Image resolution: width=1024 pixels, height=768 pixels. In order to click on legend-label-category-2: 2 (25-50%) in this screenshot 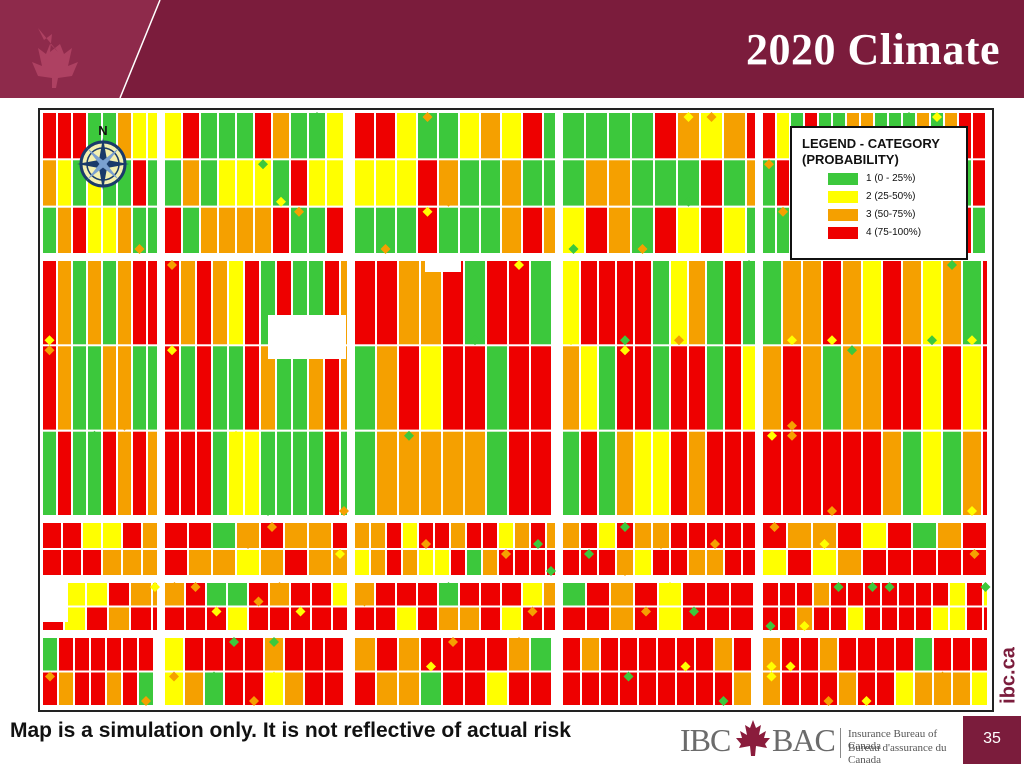, I will do `click(891, 196)`.